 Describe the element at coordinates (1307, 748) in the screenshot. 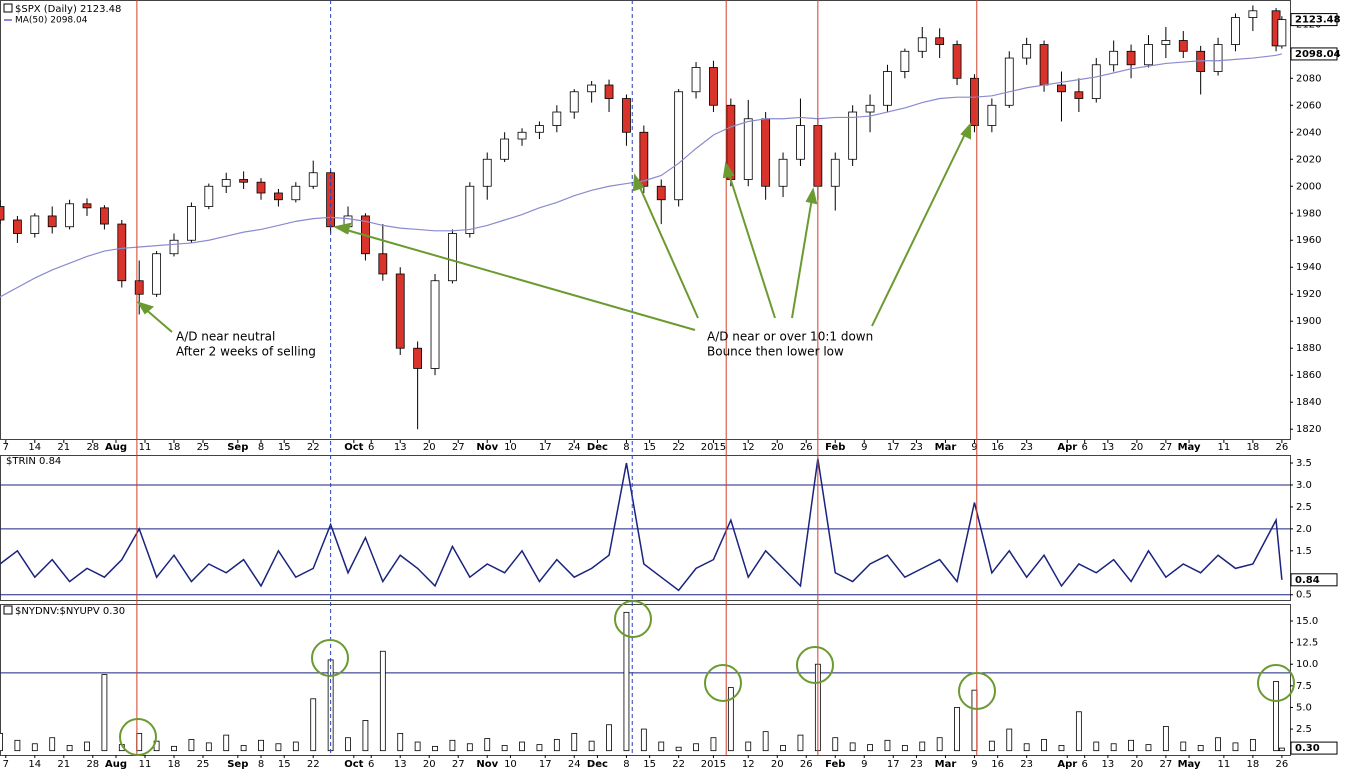

I see `last-value-label: 0.30` at that location.